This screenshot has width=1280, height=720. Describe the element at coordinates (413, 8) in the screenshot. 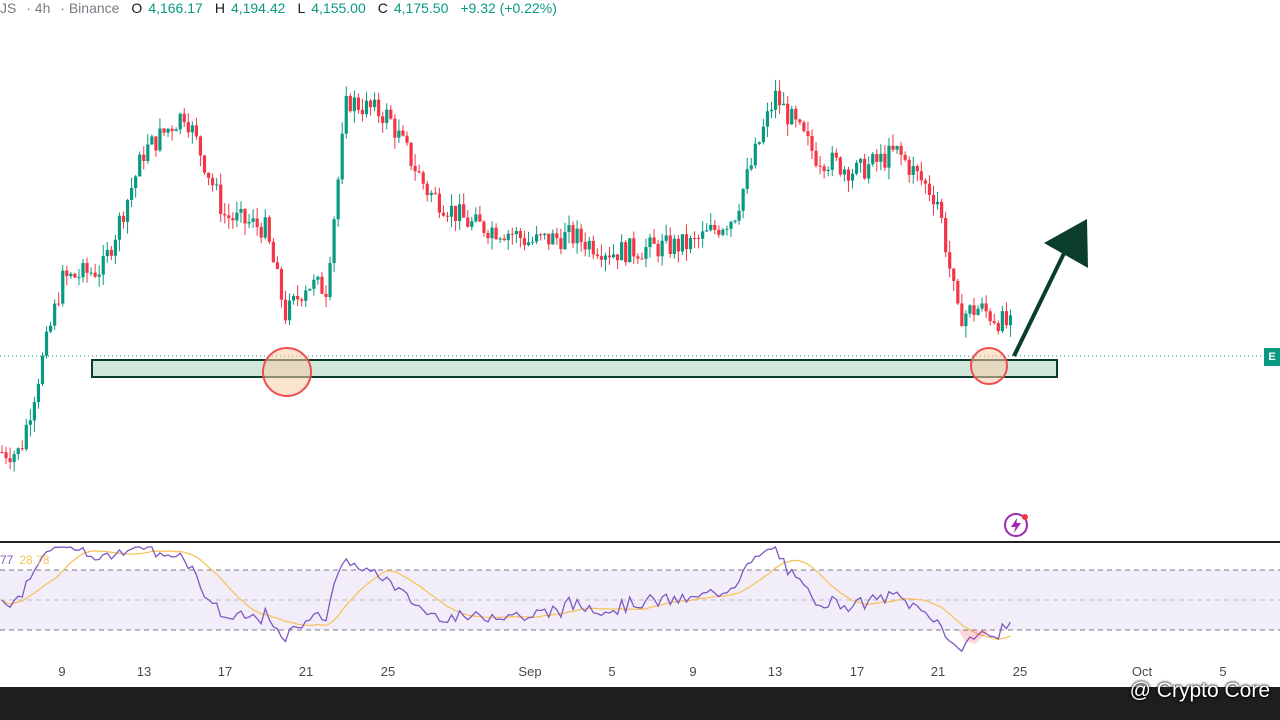

I see `close-value: C 4,175.50` at that location.